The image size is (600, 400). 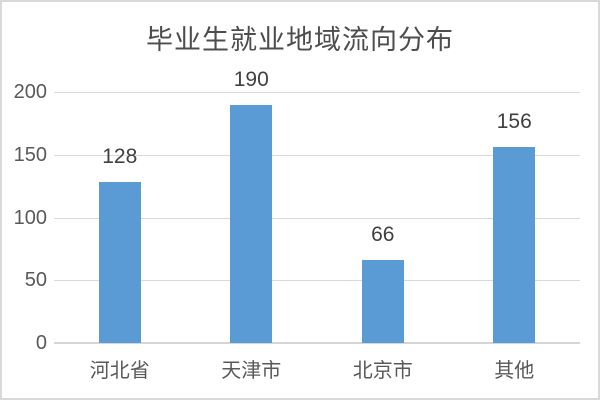 I want to click on y-axis-tick-200: 200, so click(x=30, y=92).